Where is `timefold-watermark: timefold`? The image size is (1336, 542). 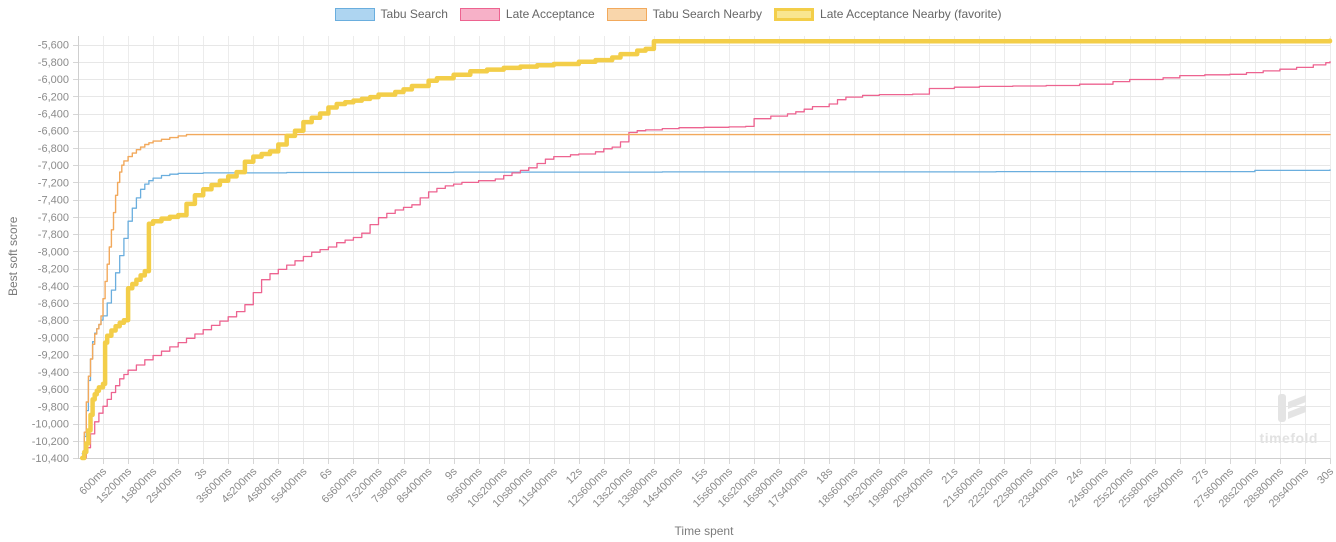
timefold-watermark: timefold is located at coordinates (1289, 419).